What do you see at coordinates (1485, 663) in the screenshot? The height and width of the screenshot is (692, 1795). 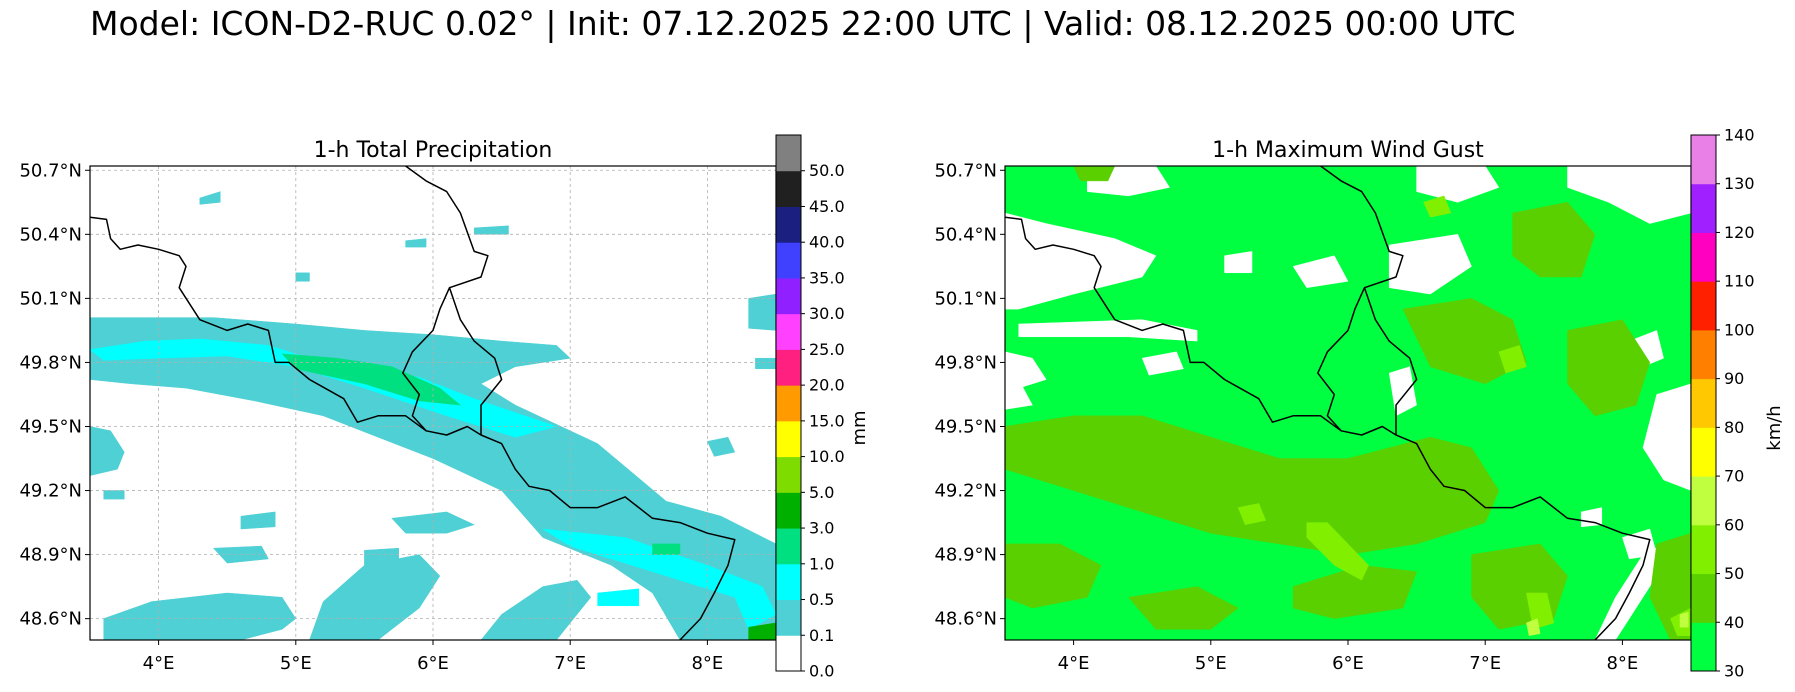 I see `x-tick-label: 7°E` at bounding box center [1485, 663].